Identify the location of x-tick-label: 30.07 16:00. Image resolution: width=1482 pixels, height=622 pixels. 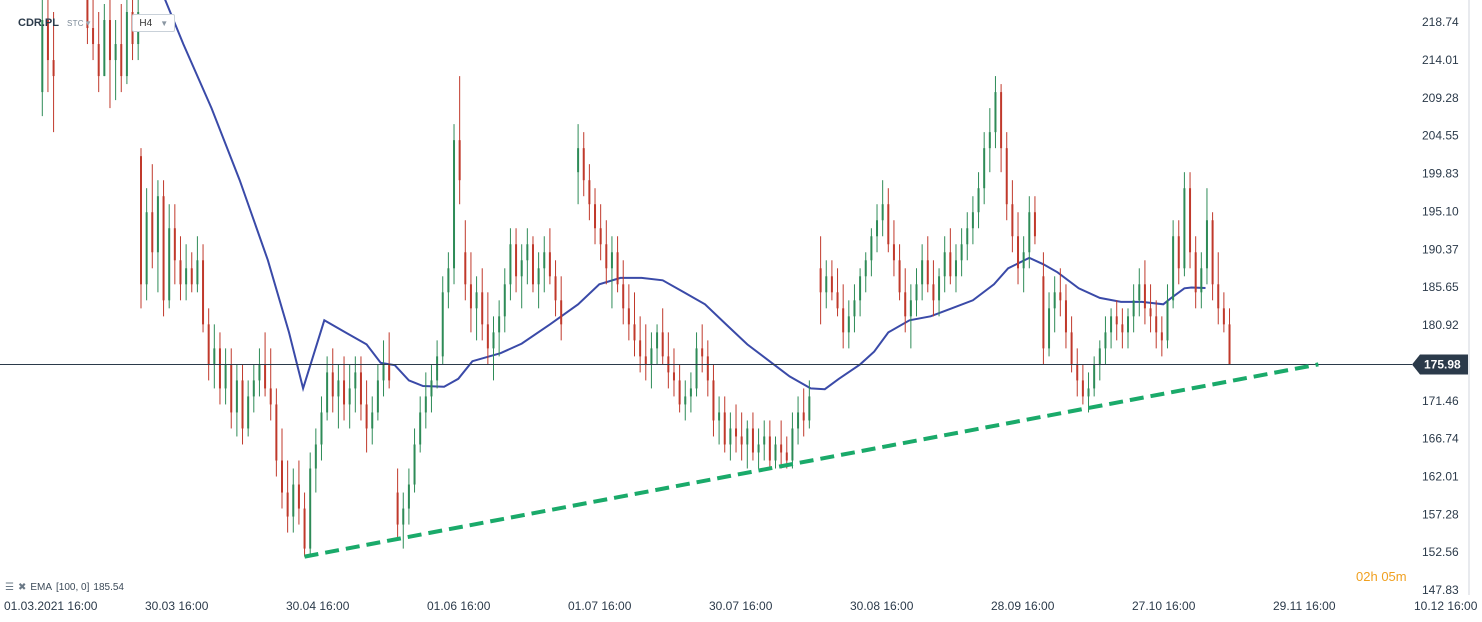
(741, 606).